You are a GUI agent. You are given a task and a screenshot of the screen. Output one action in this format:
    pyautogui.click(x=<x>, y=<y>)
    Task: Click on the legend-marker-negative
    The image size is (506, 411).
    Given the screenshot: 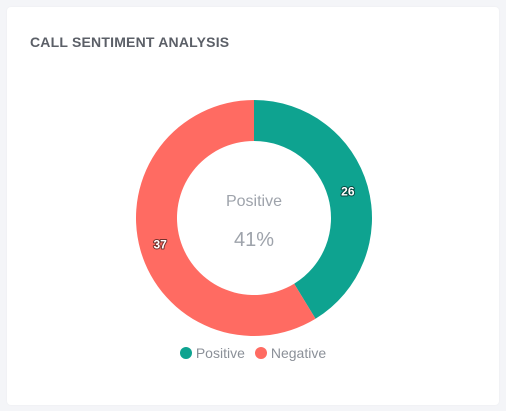 What is the action you would take?
    pyautogui.click(x=260, y=353)
    